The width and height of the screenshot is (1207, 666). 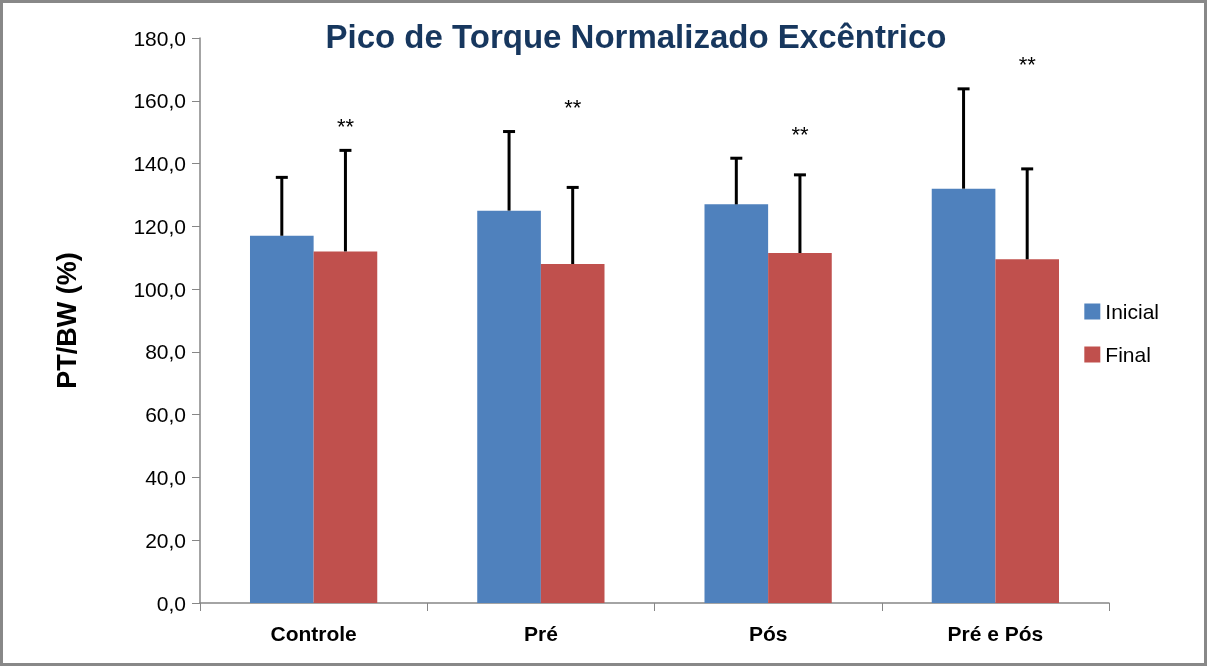 What do you see at coordinates (540, 633) in the screenshot?
I see `x-tick-label: Pré` at bounding box center [540, 633].